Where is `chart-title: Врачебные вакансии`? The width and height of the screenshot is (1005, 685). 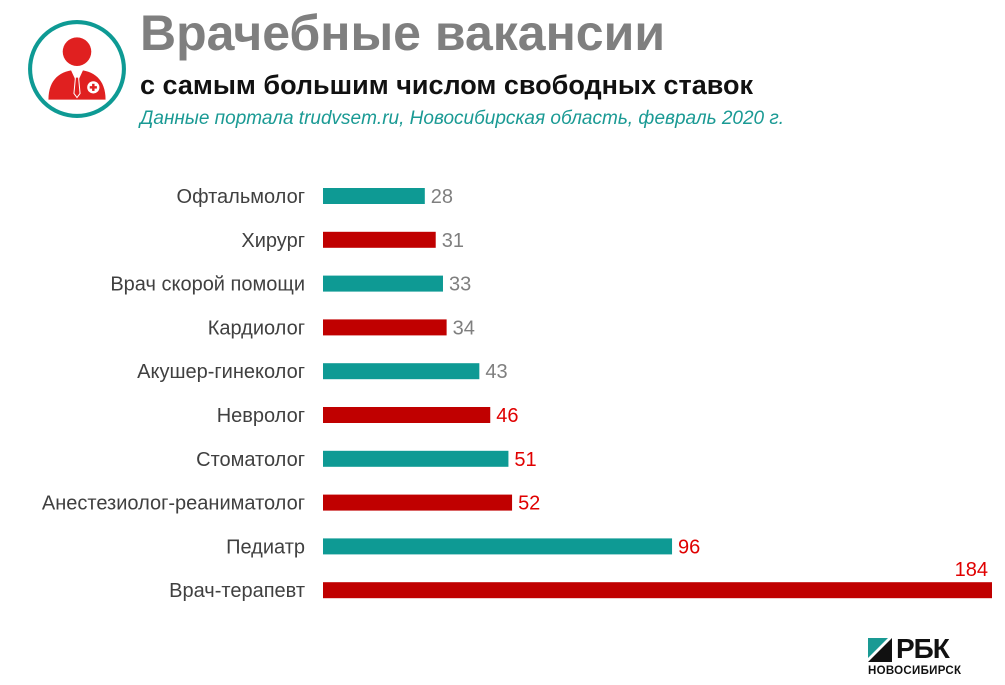 chart-title: Врачебные вакансии is located at coordinates (403, 33).